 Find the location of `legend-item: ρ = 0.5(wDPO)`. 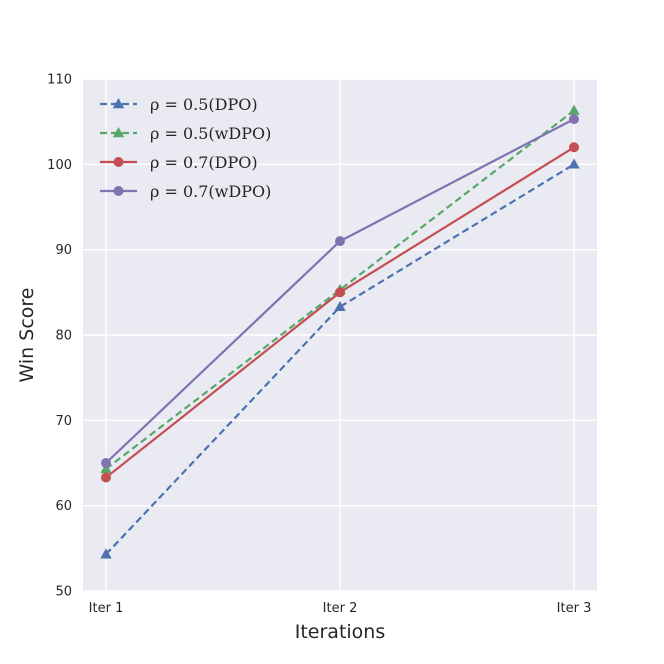

legend-item: ρ = 0.5(wDPO) is located at coordinates (185, 133).